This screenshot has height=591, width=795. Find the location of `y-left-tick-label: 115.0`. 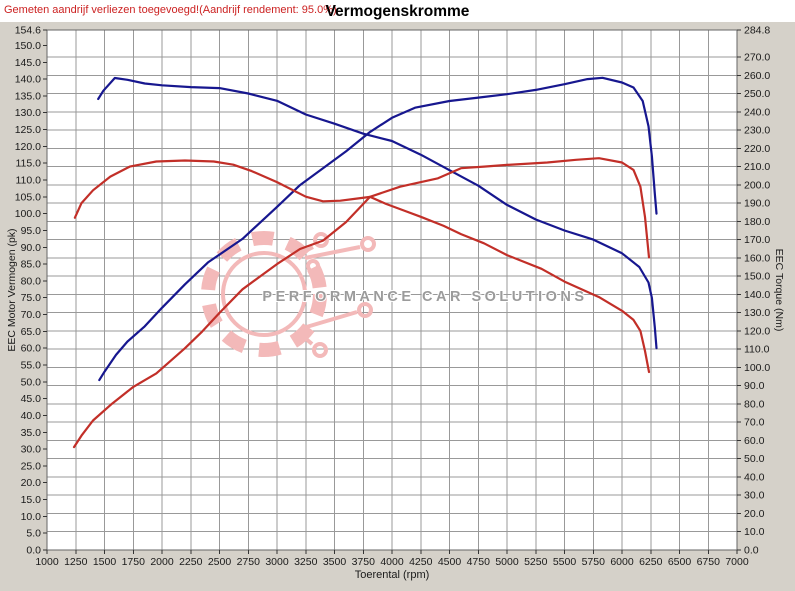

y-left-tick-label: 115.0 is located at coordinates (29, 164).